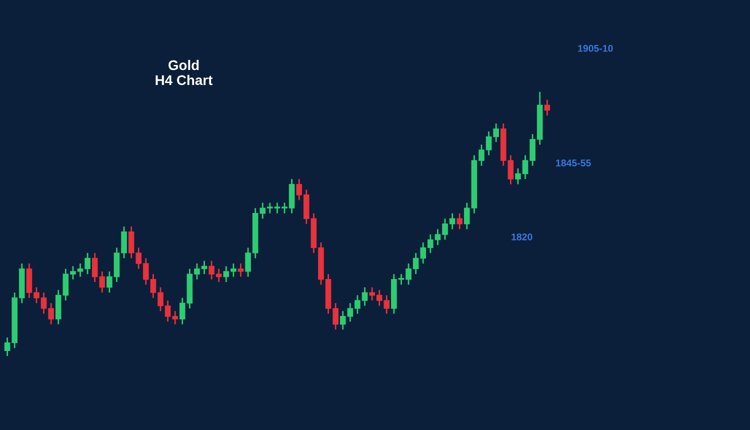 The image size is (750, 430). I want to click on chart-title: Gold H4 Chart, so click(184, 73).